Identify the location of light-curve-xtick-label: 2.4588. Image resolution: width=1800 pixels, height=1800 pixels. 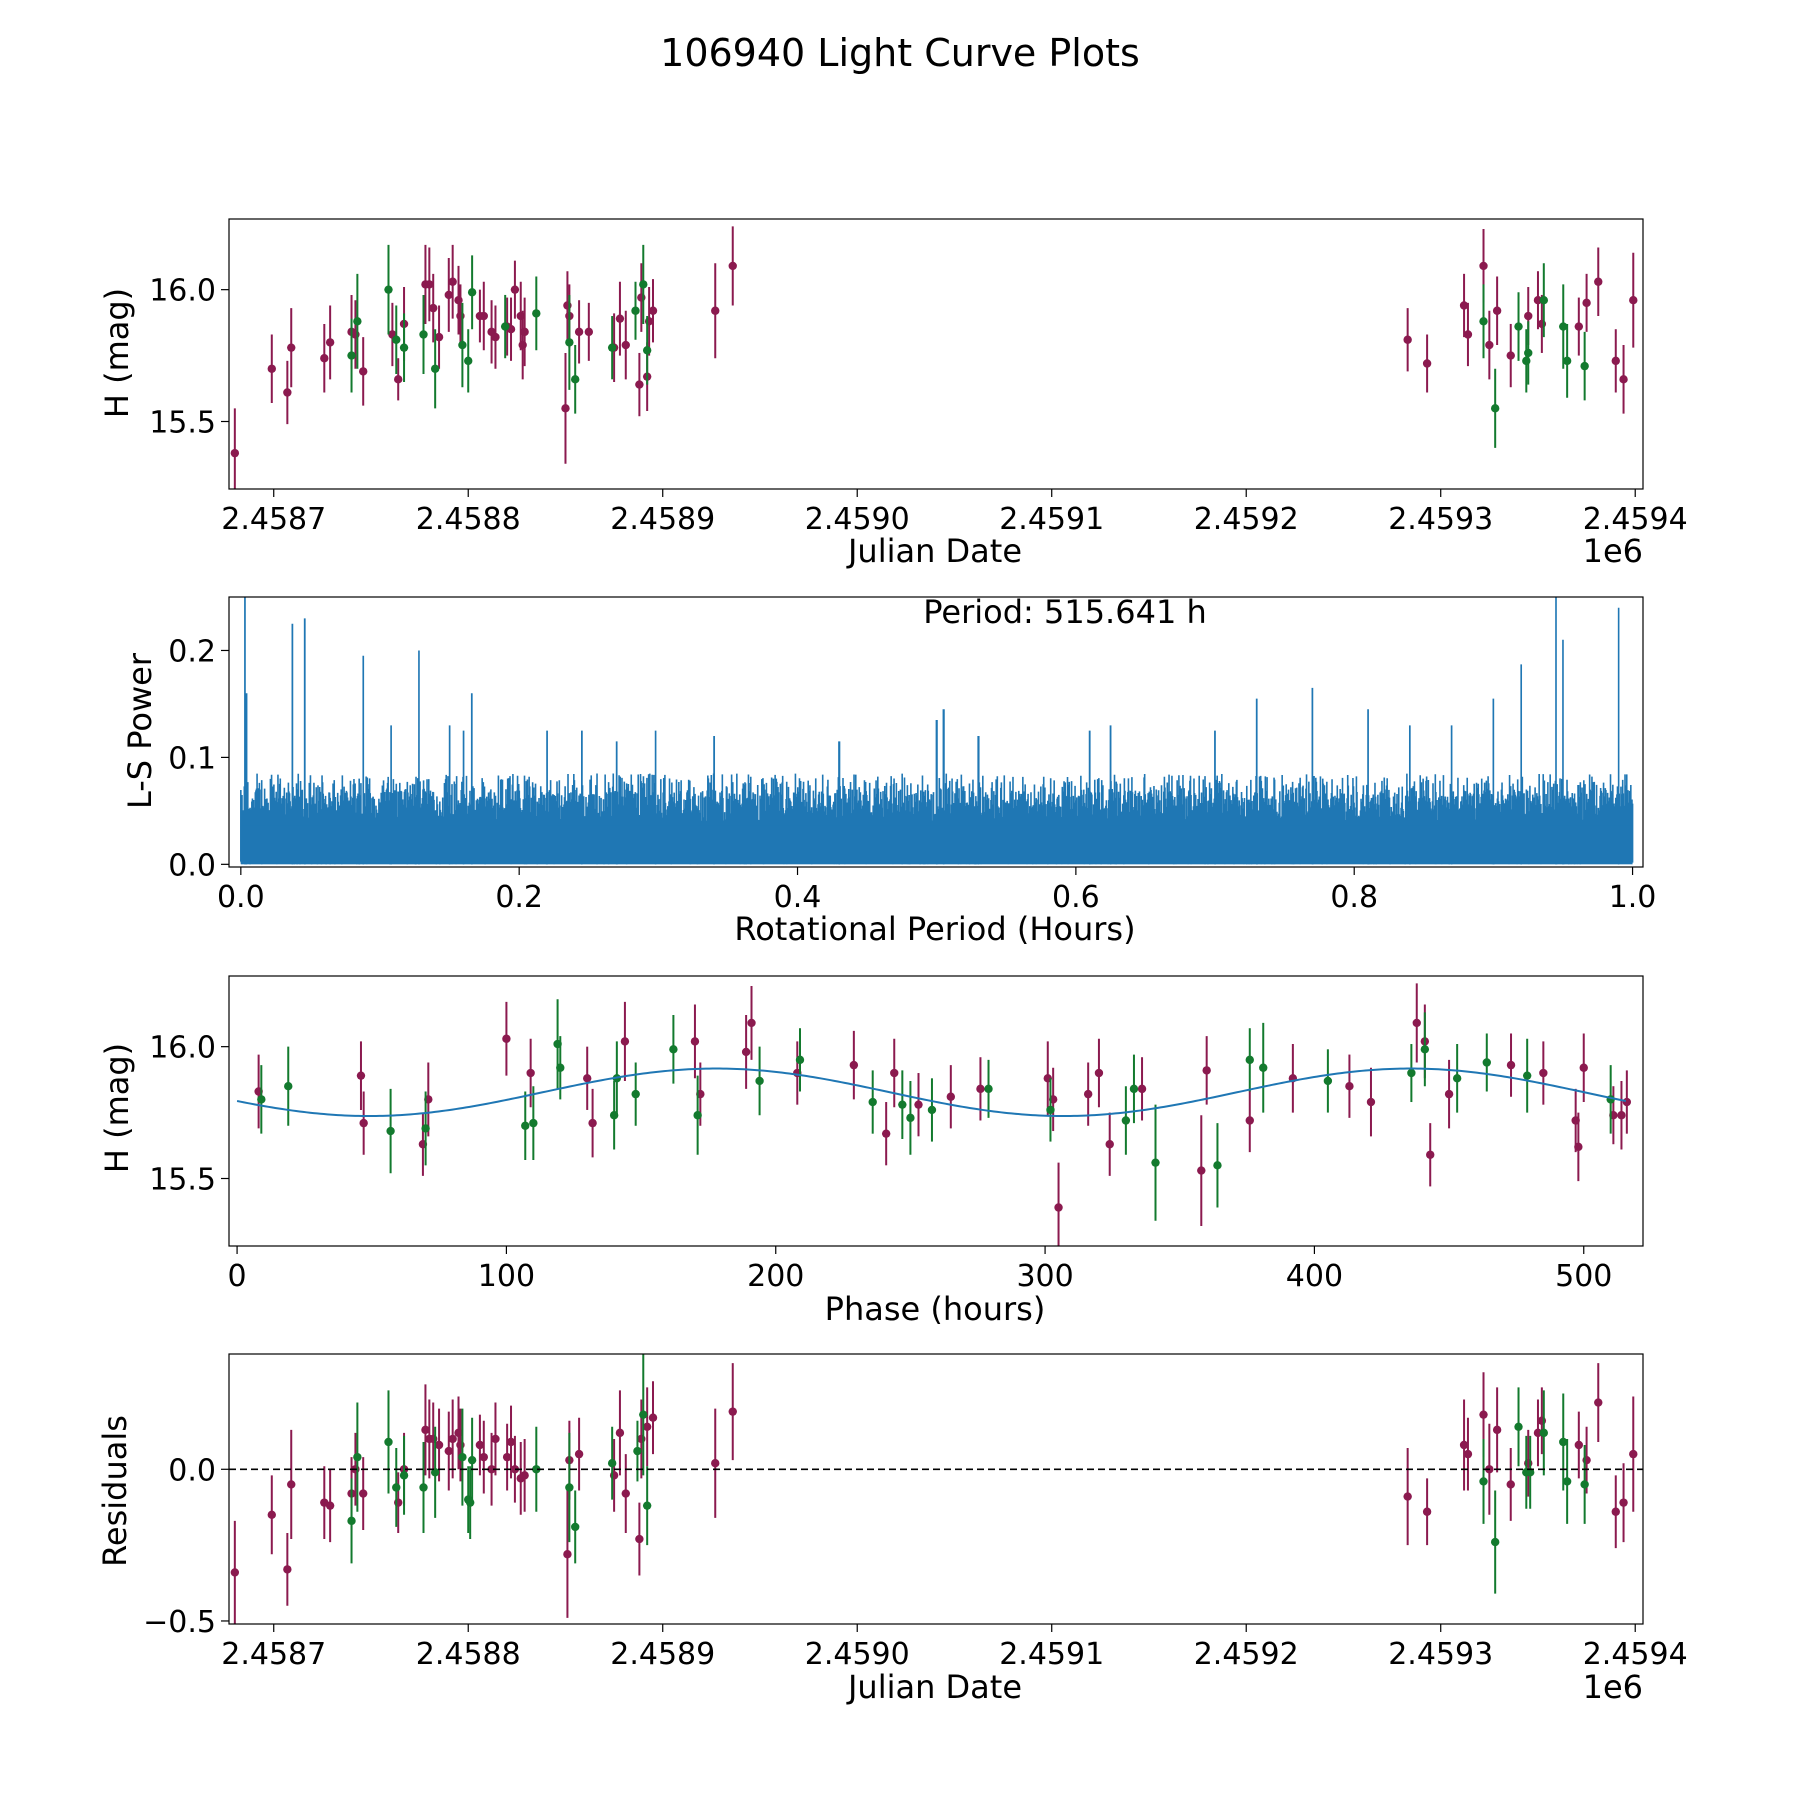
(468, 519).